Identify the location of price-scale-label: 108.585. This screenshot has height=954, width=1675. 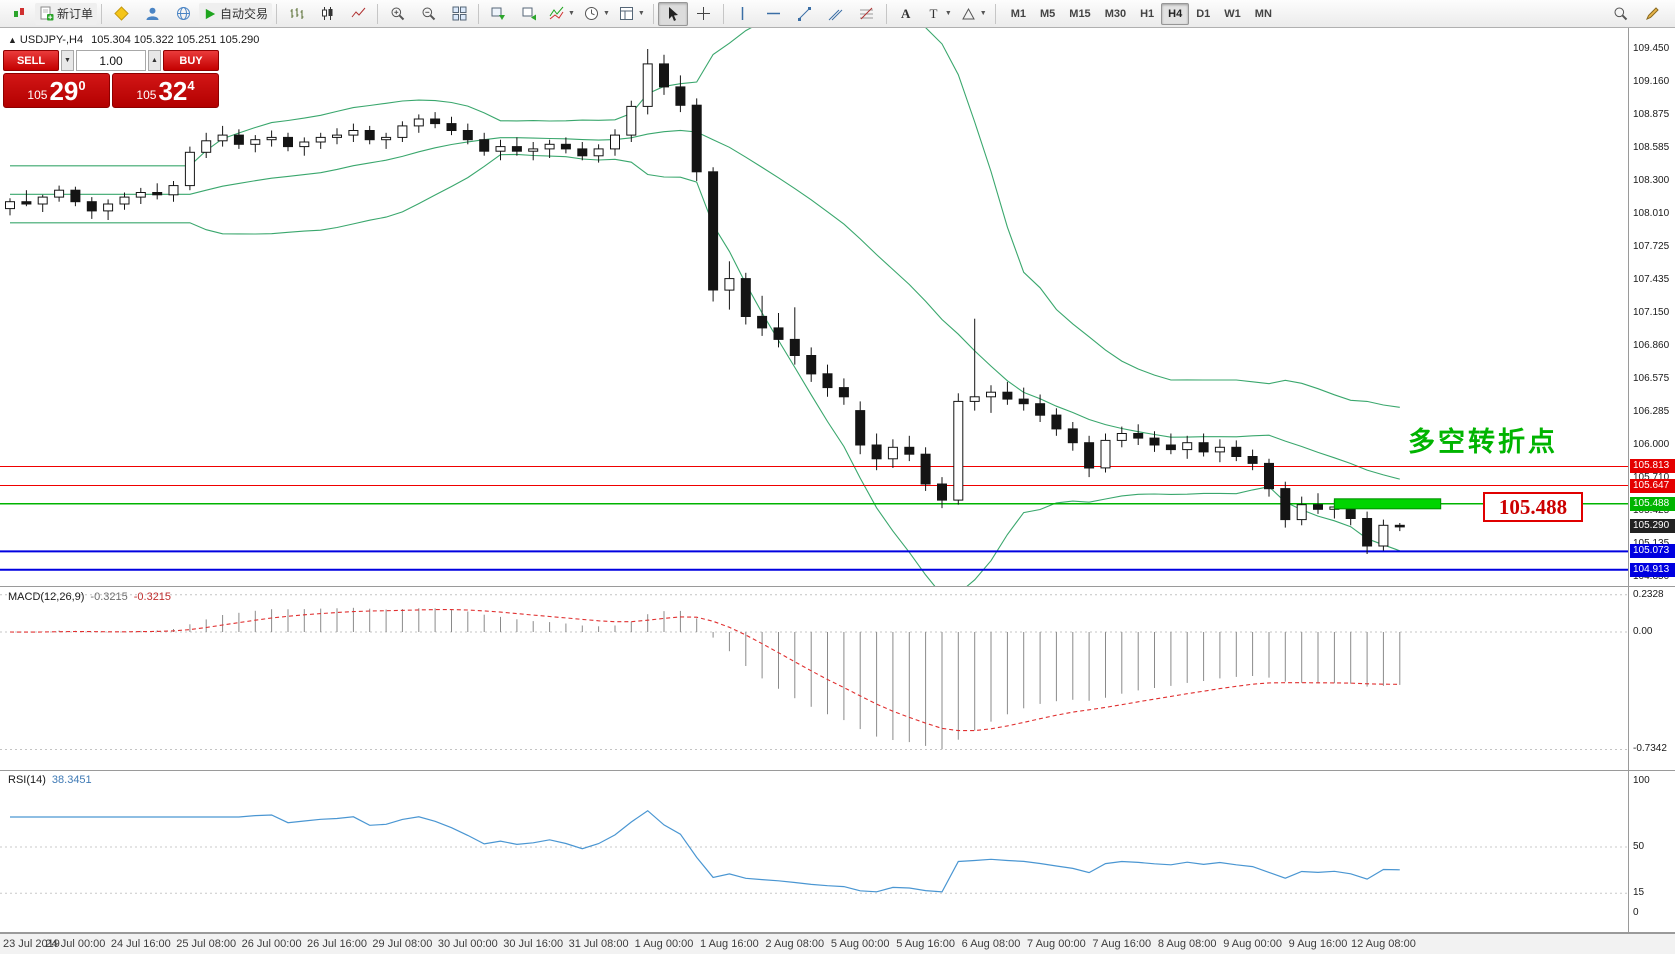
(1651, 148).